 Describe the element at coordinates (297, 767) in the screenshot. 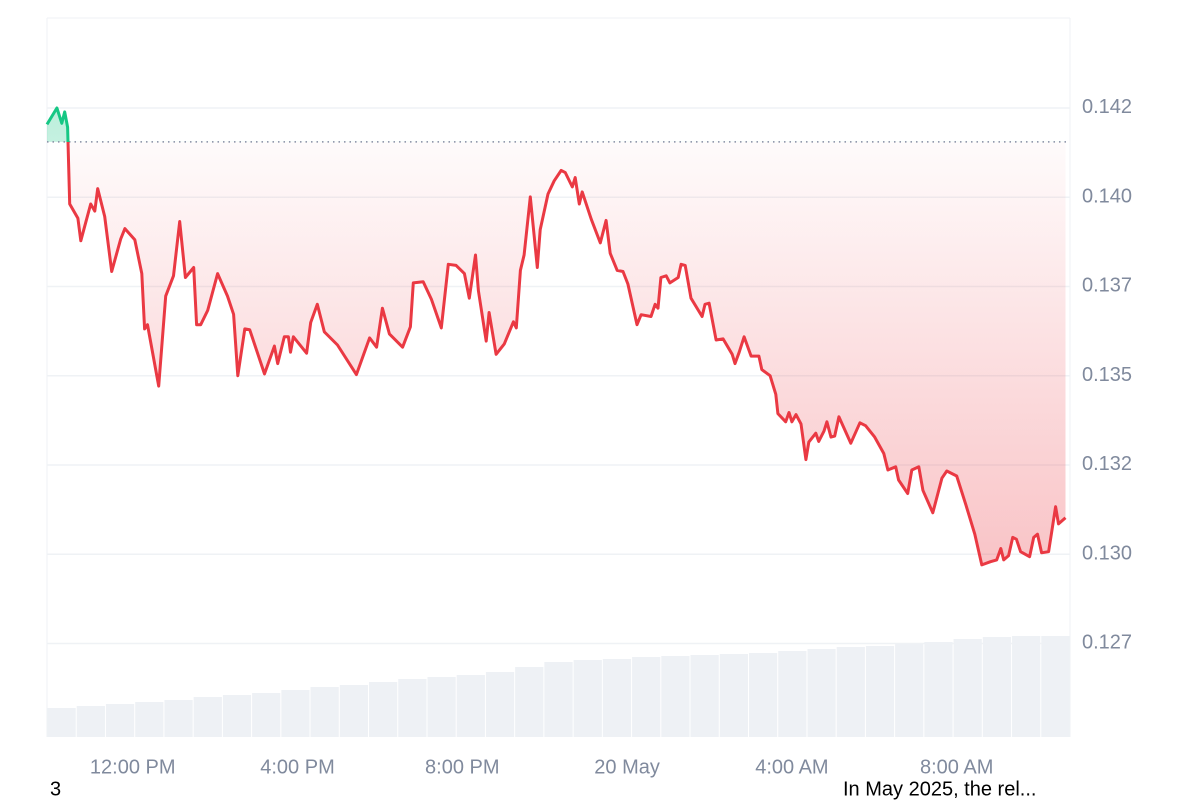

I see `x-tick-label: 4:00 PM` at that location.